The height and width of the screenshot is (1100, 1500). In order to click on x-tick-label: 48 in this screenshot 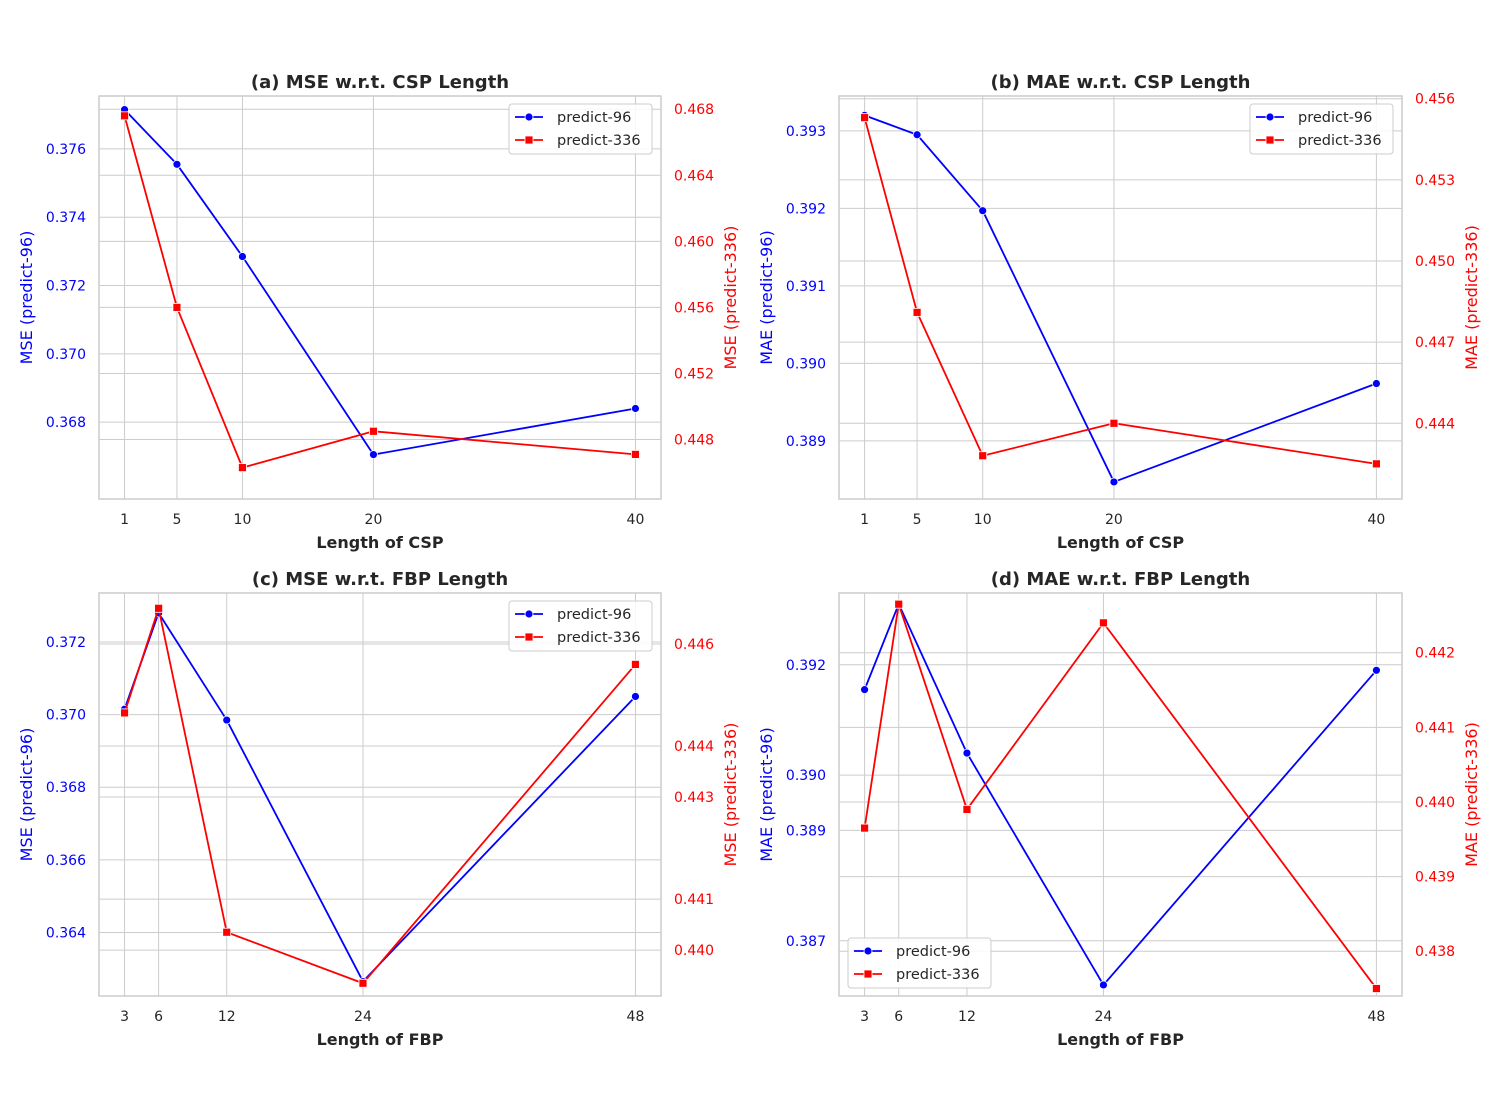, I will do `click(1376, 1017)`.